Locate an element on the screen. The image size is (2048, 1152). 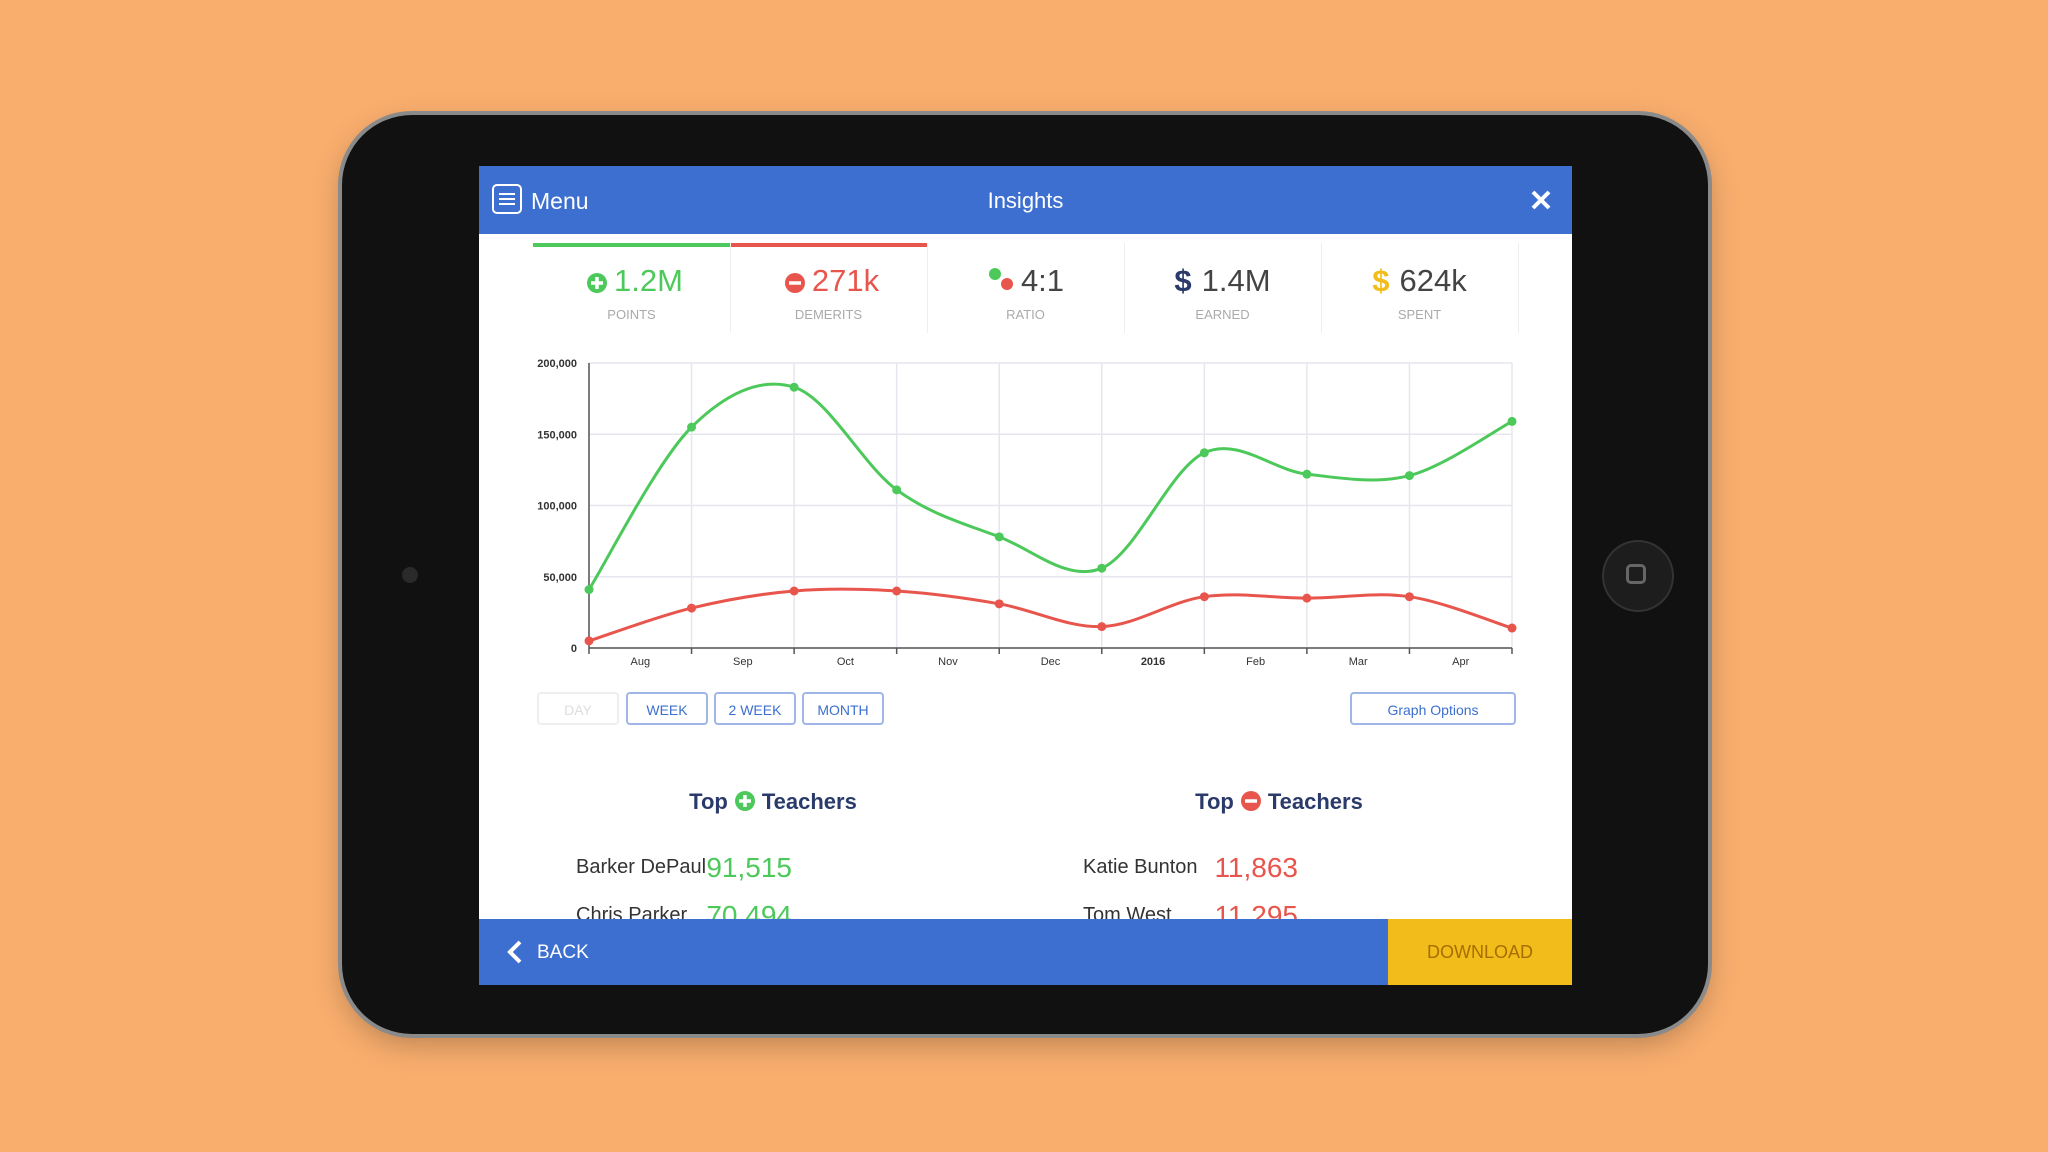
y-tick-label: 150,000 is located at coordinates (557, 435).